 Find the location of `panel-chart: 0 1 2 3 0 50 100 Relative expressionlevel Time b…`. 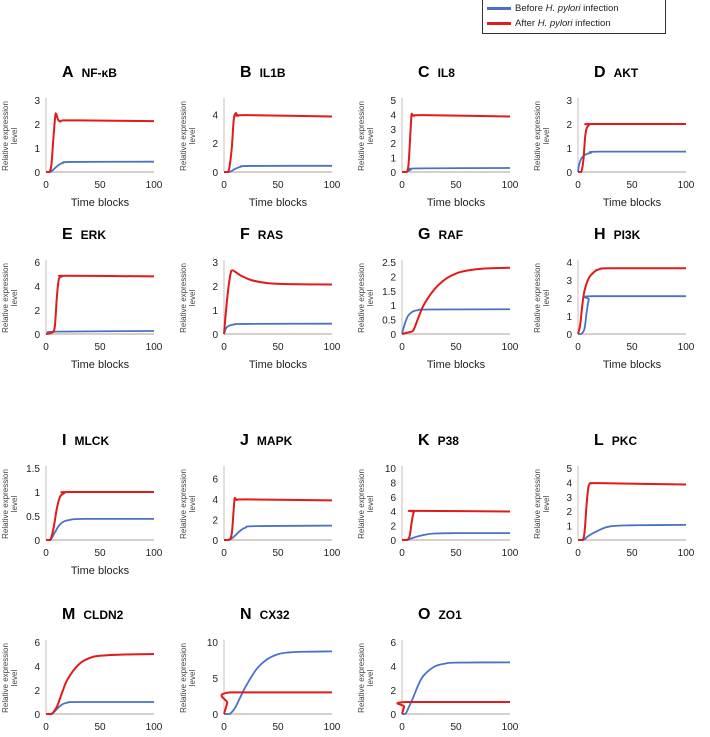

panel-chart: 0 1 2 3 0 50 100 Relative expressionlevel Time b… is located at coordinates (260, 314).